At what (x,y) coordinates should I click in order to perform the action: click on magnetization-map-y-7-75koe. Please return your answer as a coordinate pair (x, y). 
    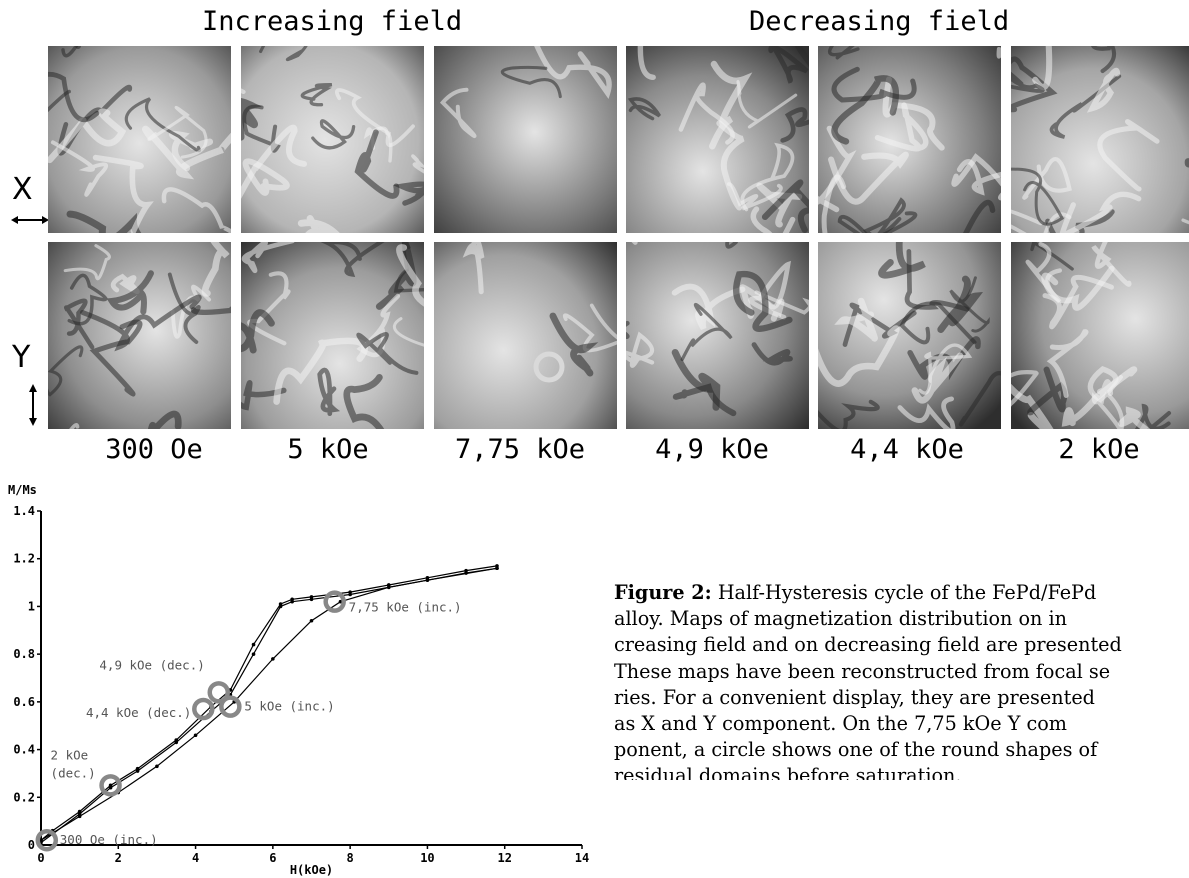
    Looking at the image, I should click on (525, 335).